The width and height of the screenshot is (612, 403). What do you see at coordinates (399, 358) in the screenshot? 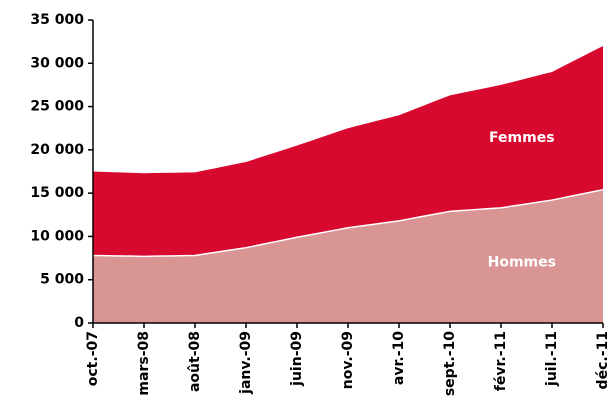
I see `x-tick-label: avr.-10` at bounding box center [399, 358].